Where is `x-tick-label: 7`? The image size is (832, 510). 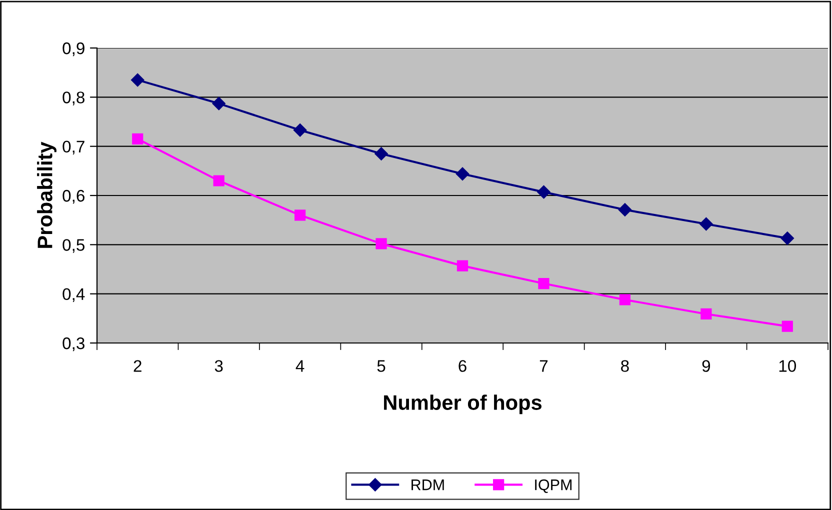 x-tick-label: 7 is located at coordinates (544, 366).